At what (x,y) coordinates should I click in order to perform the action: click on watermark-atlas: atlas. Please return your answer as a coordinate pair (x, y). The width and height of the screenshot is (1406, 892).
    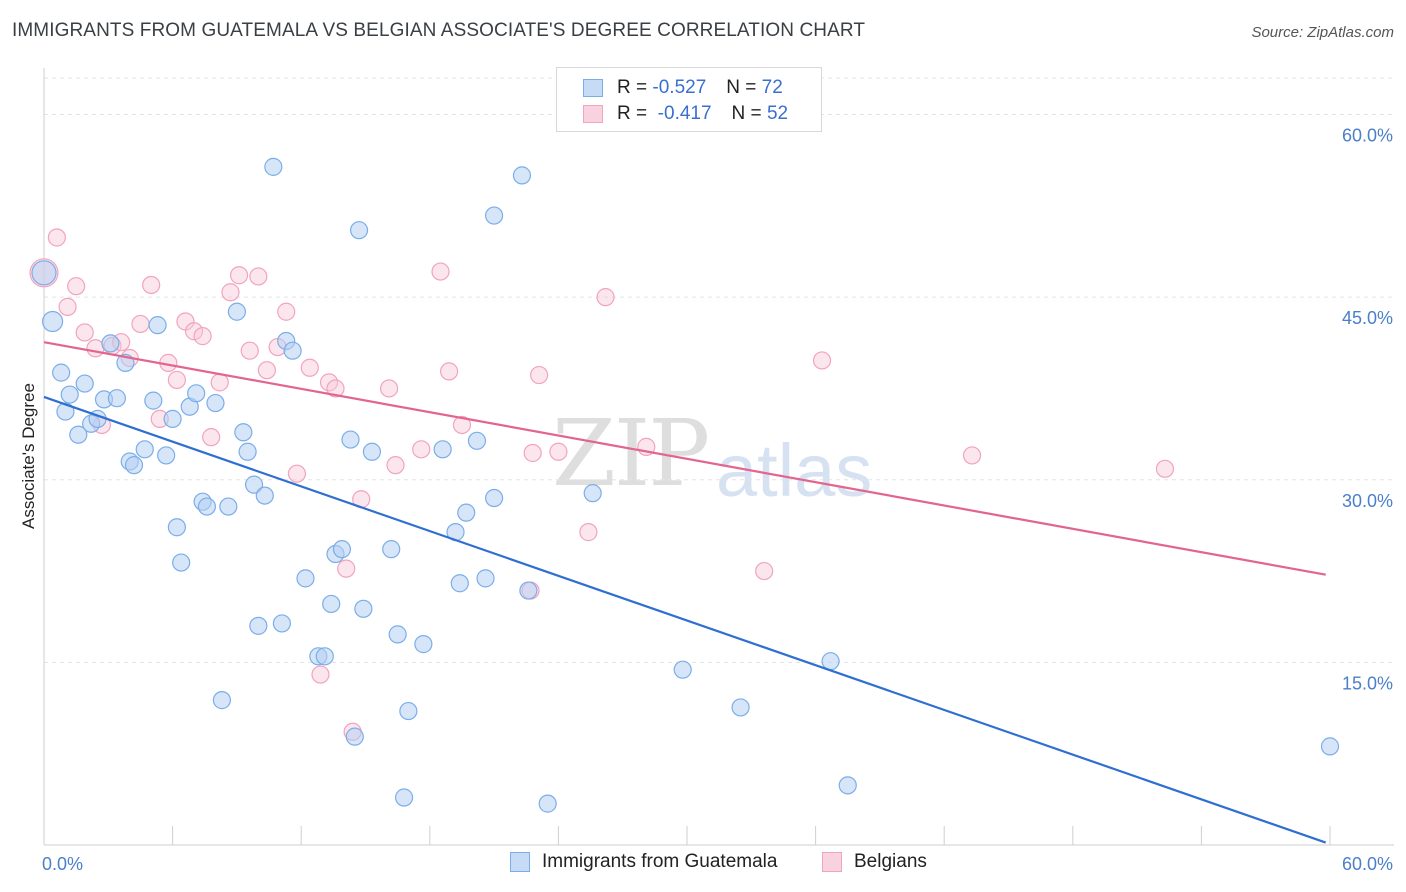
    Looking at the image, I should click on (794, 470).